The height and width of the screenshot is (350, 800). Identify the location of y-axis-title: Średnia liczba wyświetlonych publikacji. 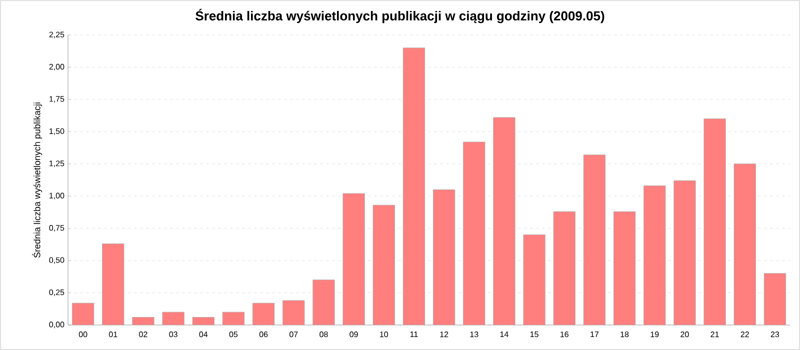
(37, 180).